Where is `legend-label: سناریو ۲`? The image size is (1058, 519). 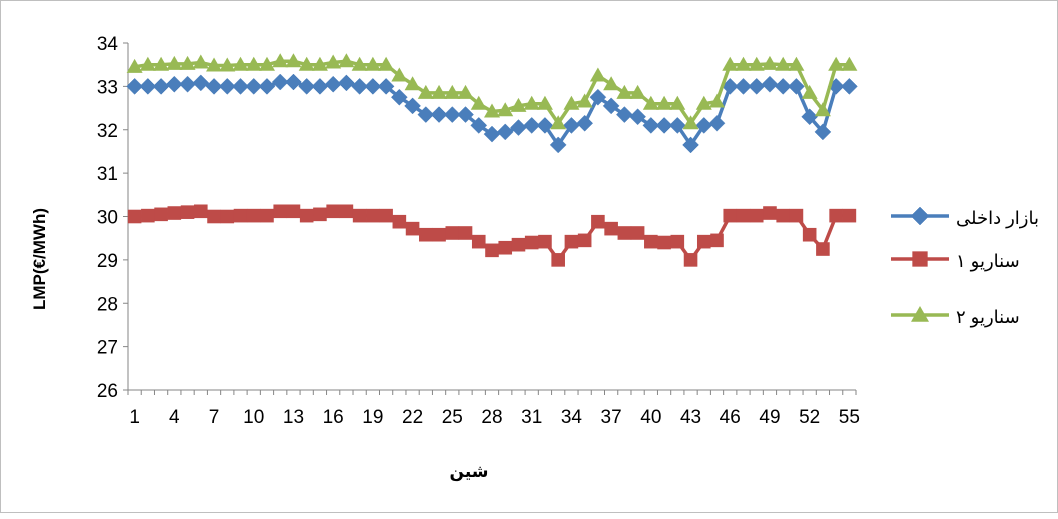 legend-label: سناریو ۲ is located at coordinates (988, 317).